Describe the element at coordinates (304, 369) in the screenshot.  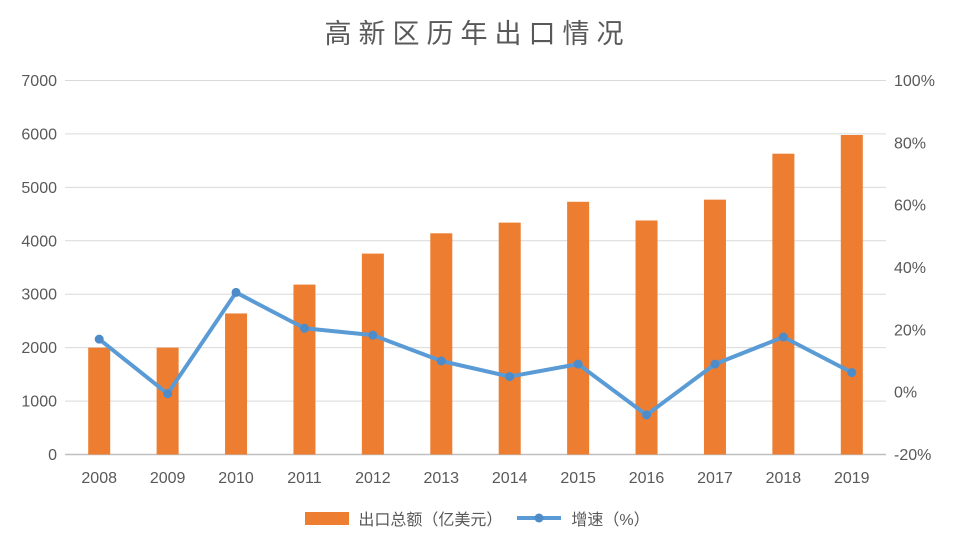
I see `bar-2011` at that location.